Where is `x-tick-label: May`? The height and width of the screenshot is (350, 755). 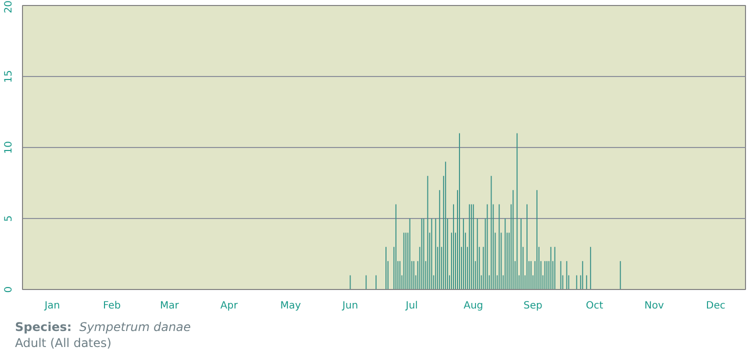
x-tick-label: May is located at coordinates (291, 306).